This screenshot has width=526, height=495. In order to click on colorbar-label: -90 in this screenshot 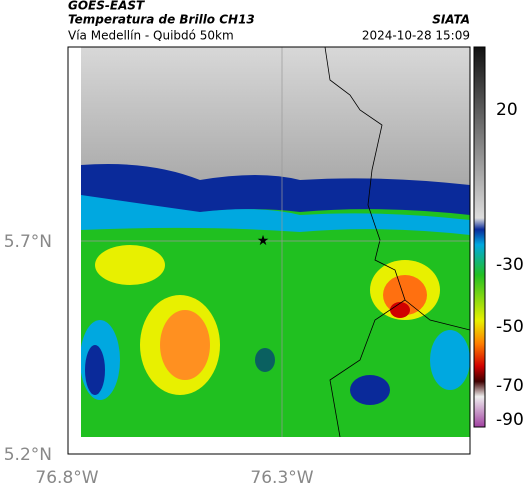, I will do `click(510, 420)`.